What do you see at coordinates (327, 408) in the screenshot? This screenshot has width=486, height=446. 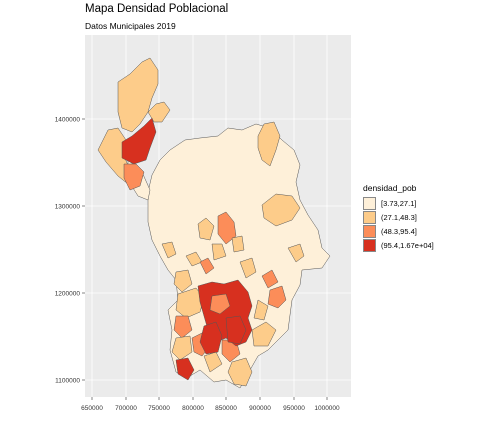 I see `x-tick-label: 1000000` at bounding box center [327, 408].